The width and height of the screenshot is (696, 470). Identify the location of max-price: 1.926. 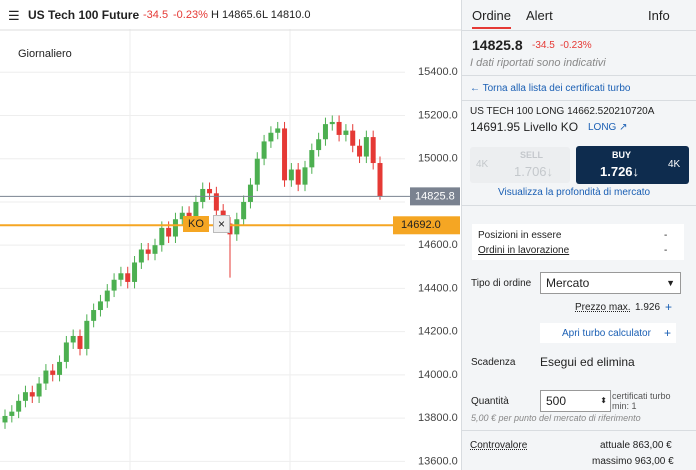
(648, 307).